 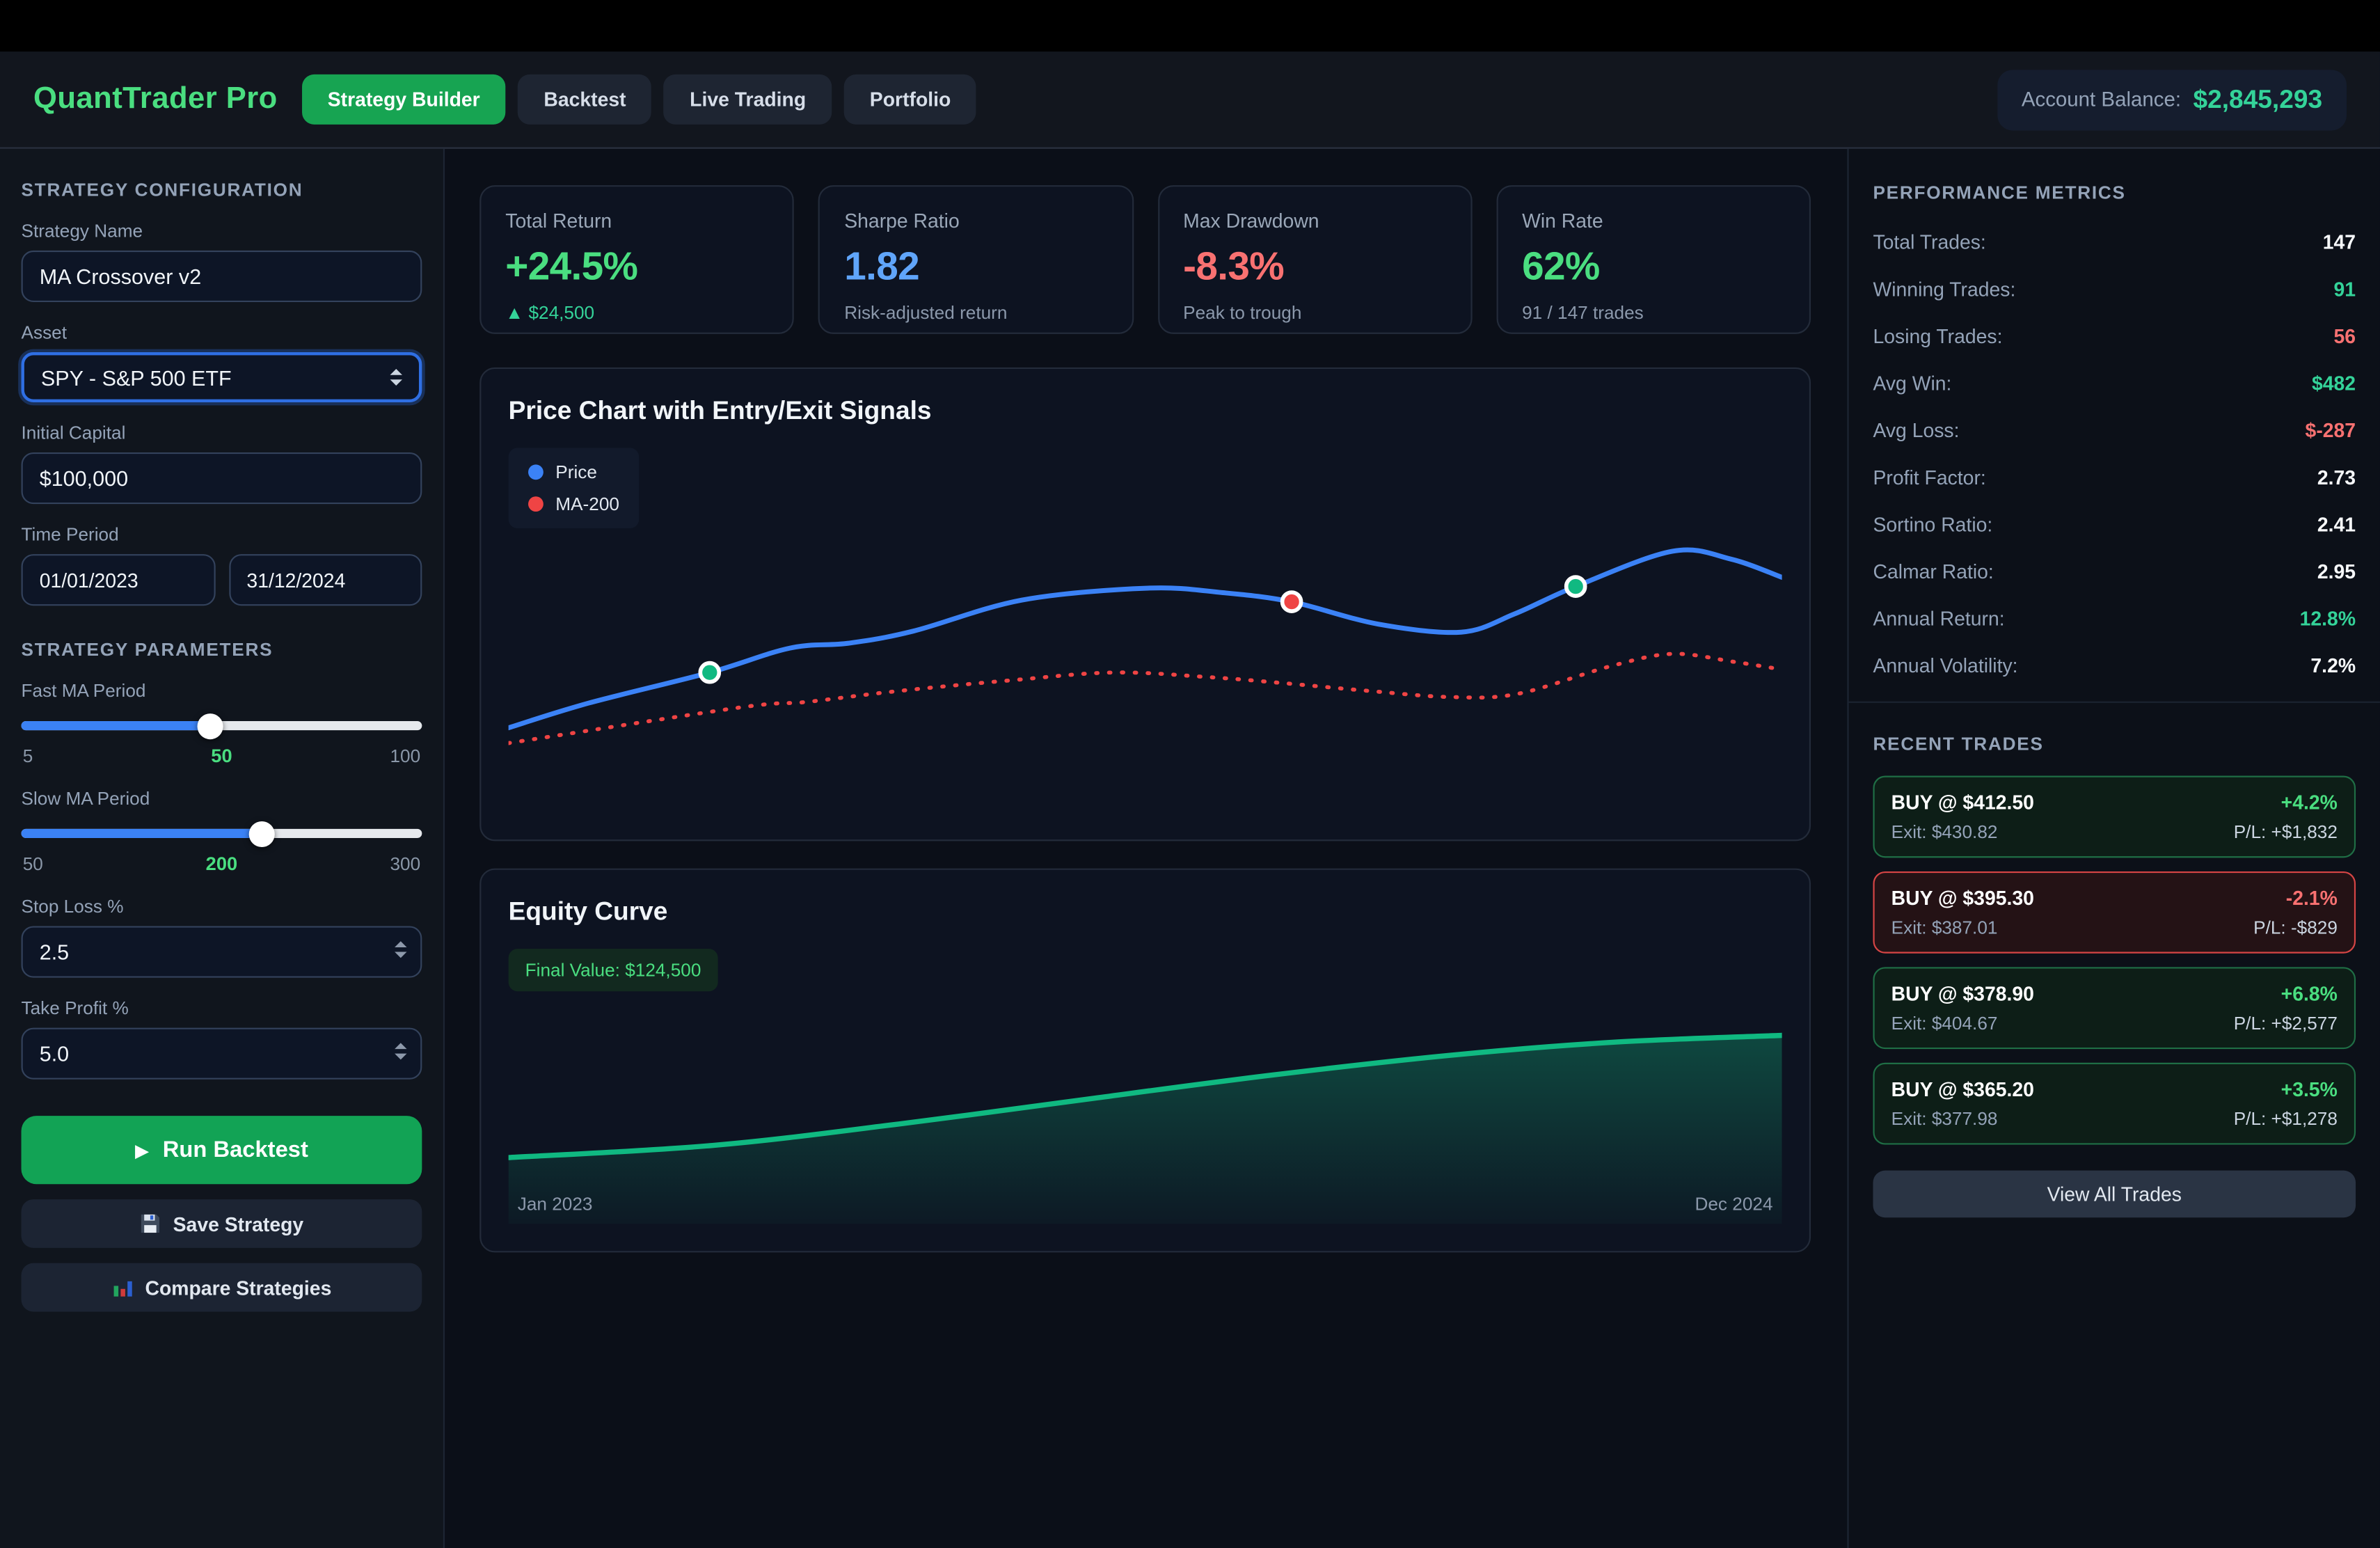 I want to click on trade-pct: +4.2%, so click(x=2309, y=802).